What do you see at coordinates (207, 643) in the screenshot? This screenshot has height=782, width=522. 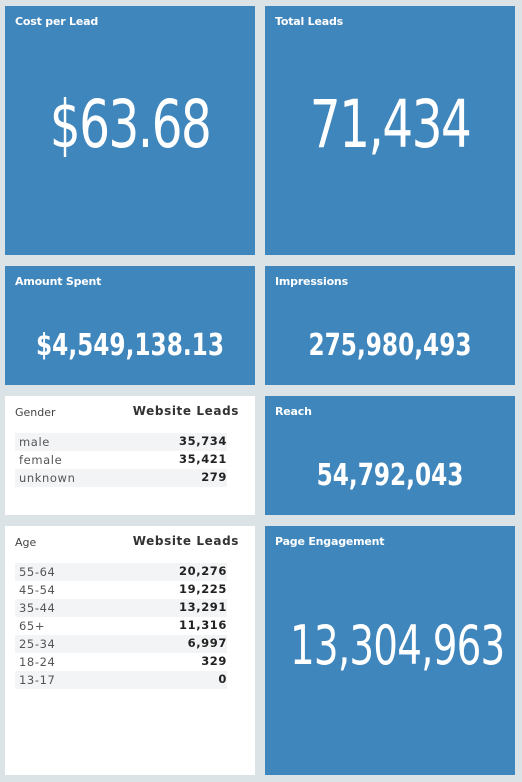 I see `row-value: 6,997` at bounding box center [207, 643].